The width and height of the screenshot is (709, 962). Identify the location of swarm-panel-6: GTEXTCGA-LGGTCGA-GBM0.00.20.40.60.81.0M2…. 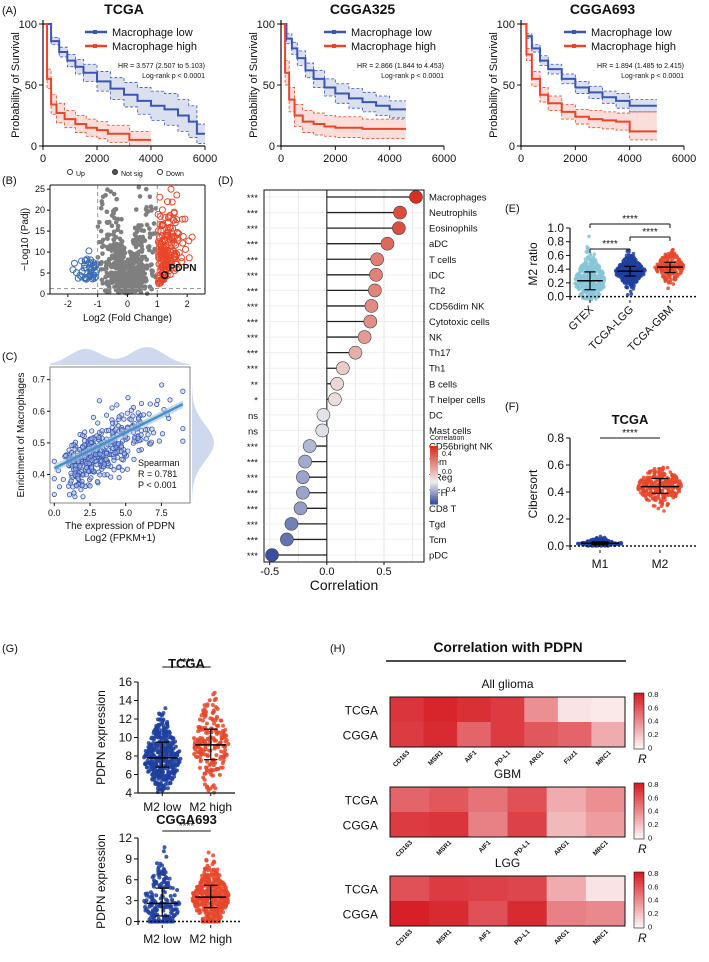
(600, 278).